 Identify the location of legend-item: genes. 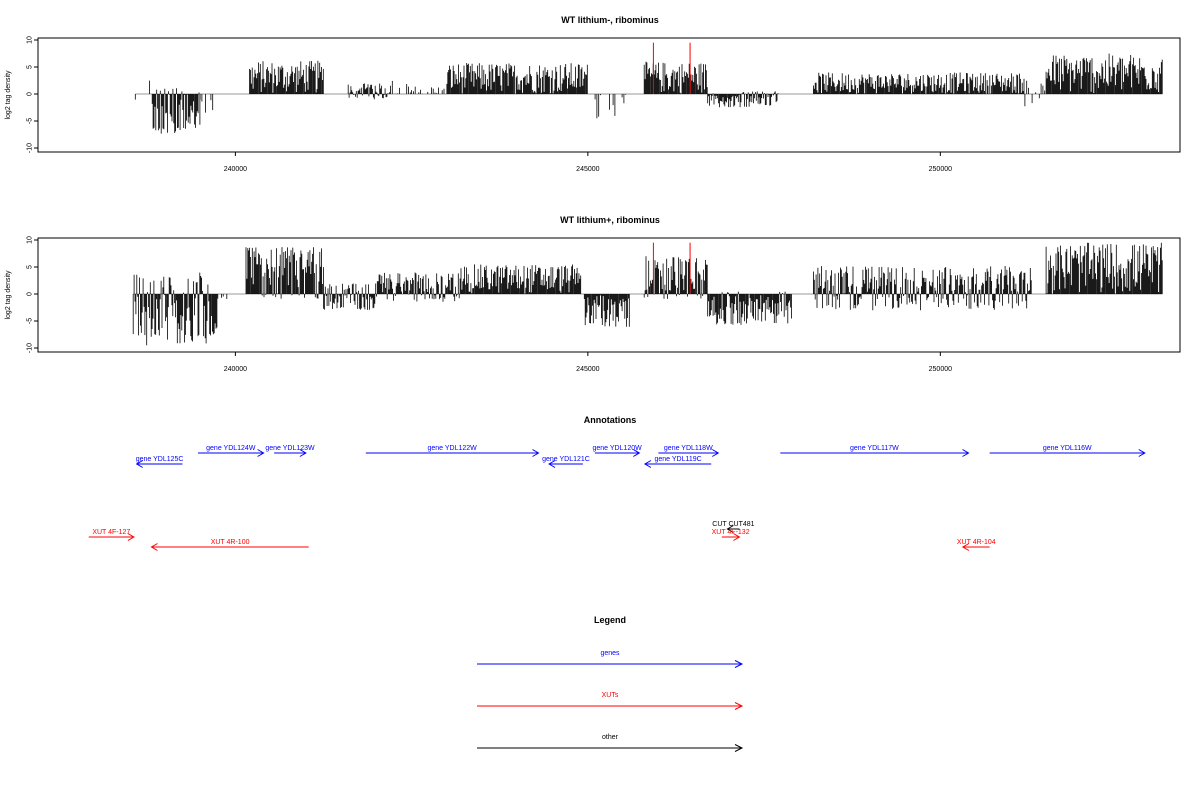
(610, 659).